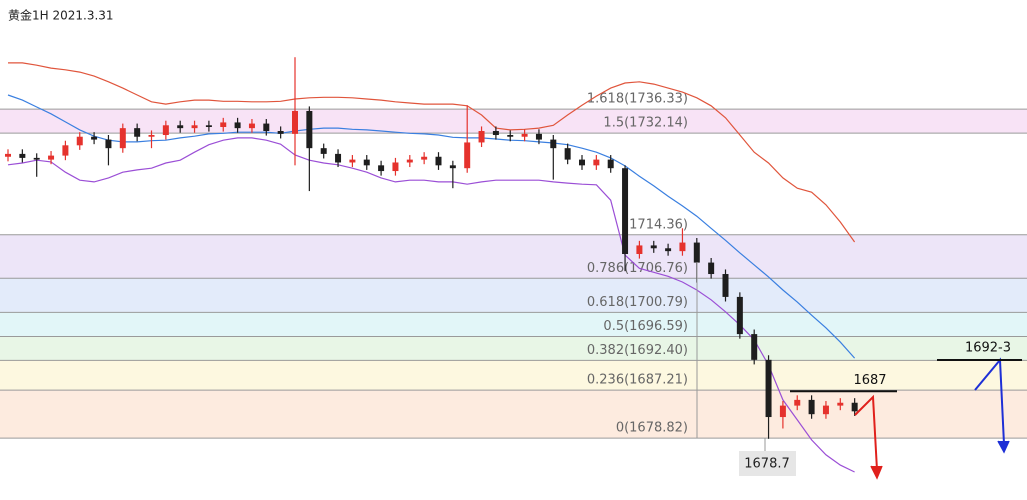 This screenshot has width=1027, height=500. I want to click on fib-label: 0.382(1692.40), so click(637, 350).